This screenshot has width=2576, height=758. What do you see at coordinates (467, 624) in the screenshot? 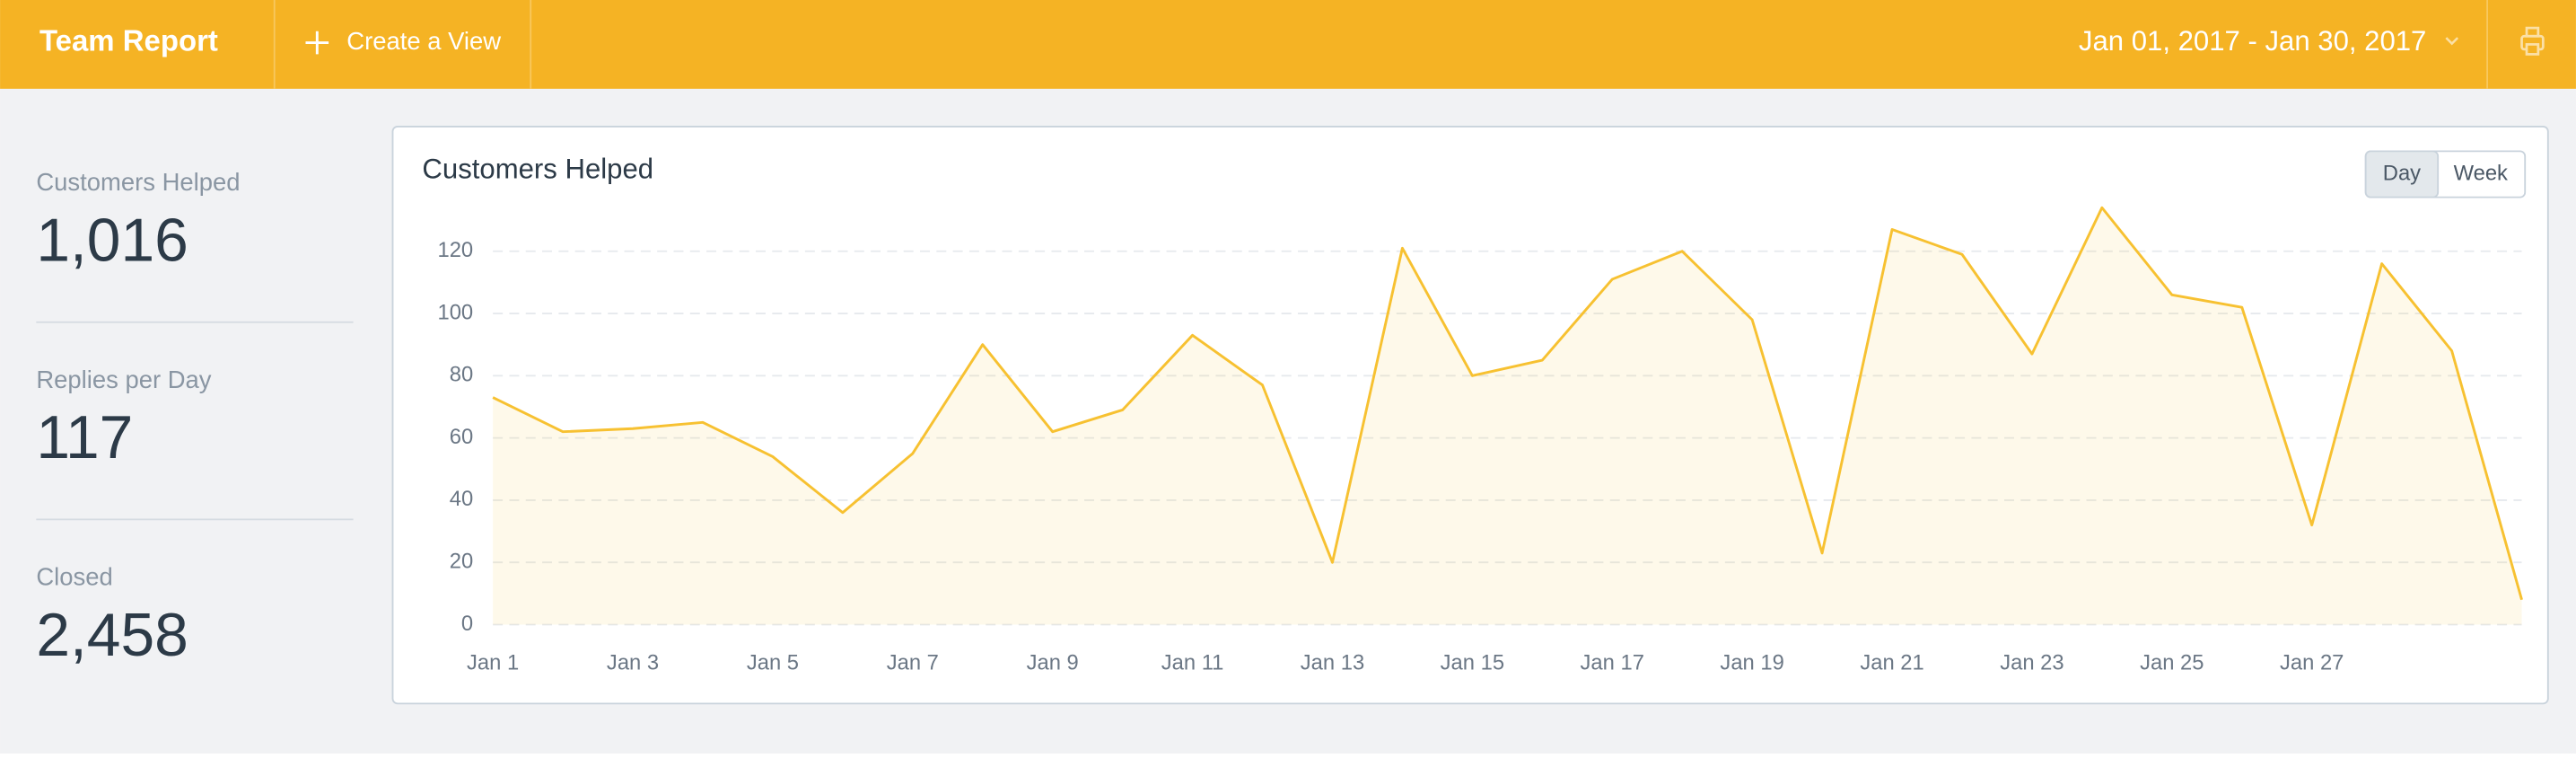
I see `y-tick-label: 0` at bounding box center [467, 624].